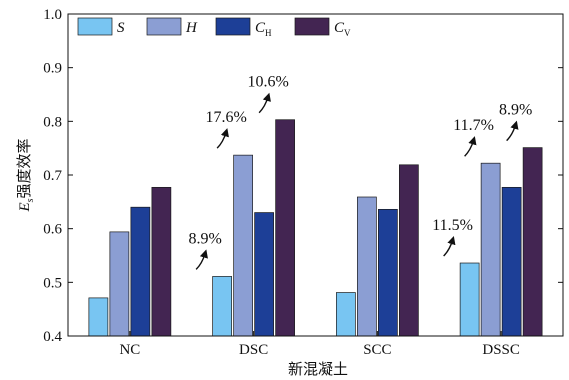 The height and width of the screenshot is (380, 569). I want to click on x-axis-title: 新混凝土, so click(318, 369).